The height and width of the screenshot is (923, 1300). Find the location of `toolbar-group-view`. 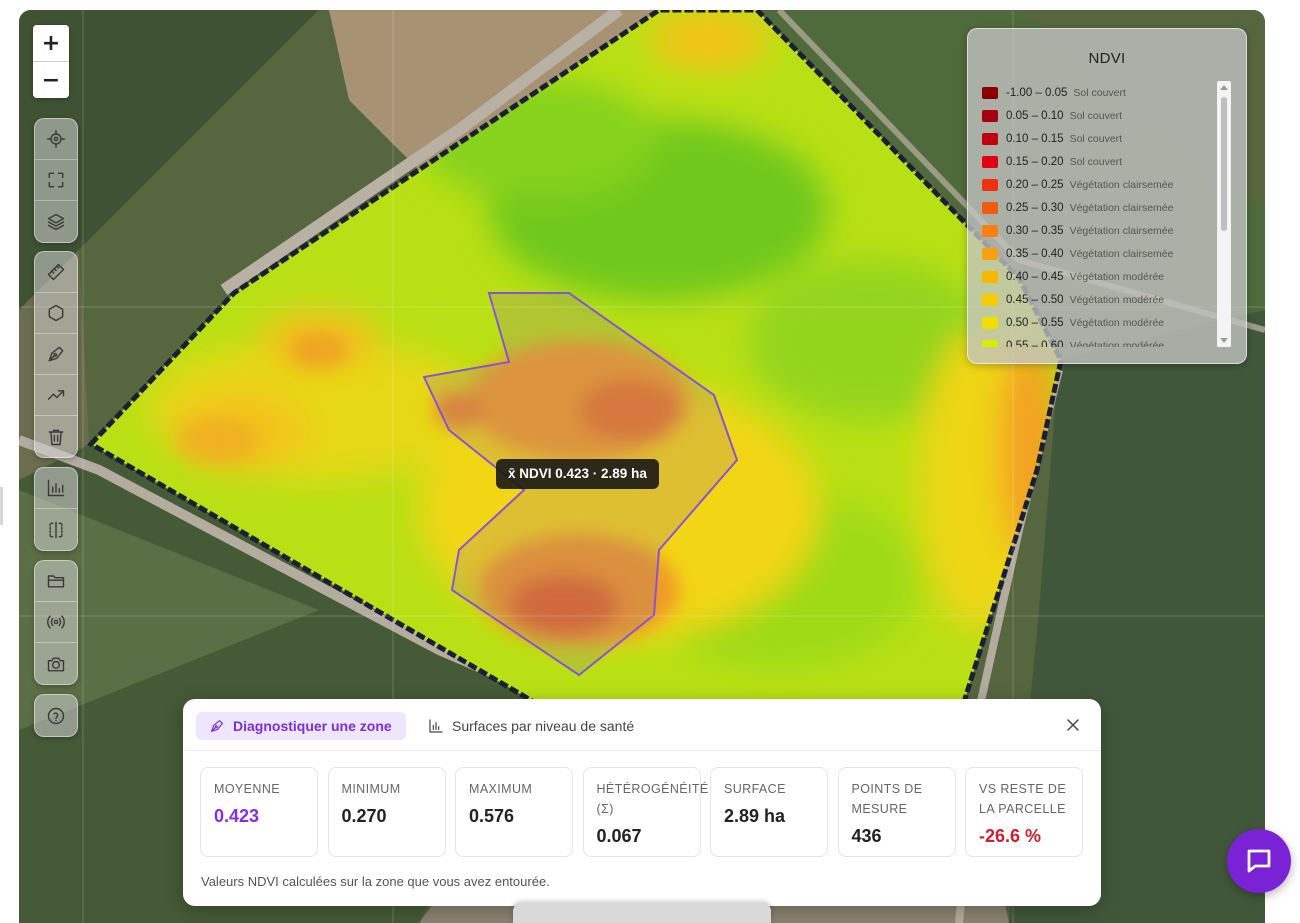

toolbar-group-view is located at coordinates (56, 180).